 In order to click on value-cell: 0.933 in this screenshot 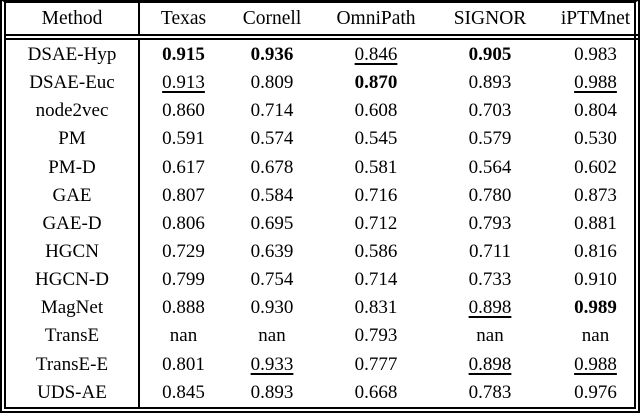, I will do `click(272, 364)`.